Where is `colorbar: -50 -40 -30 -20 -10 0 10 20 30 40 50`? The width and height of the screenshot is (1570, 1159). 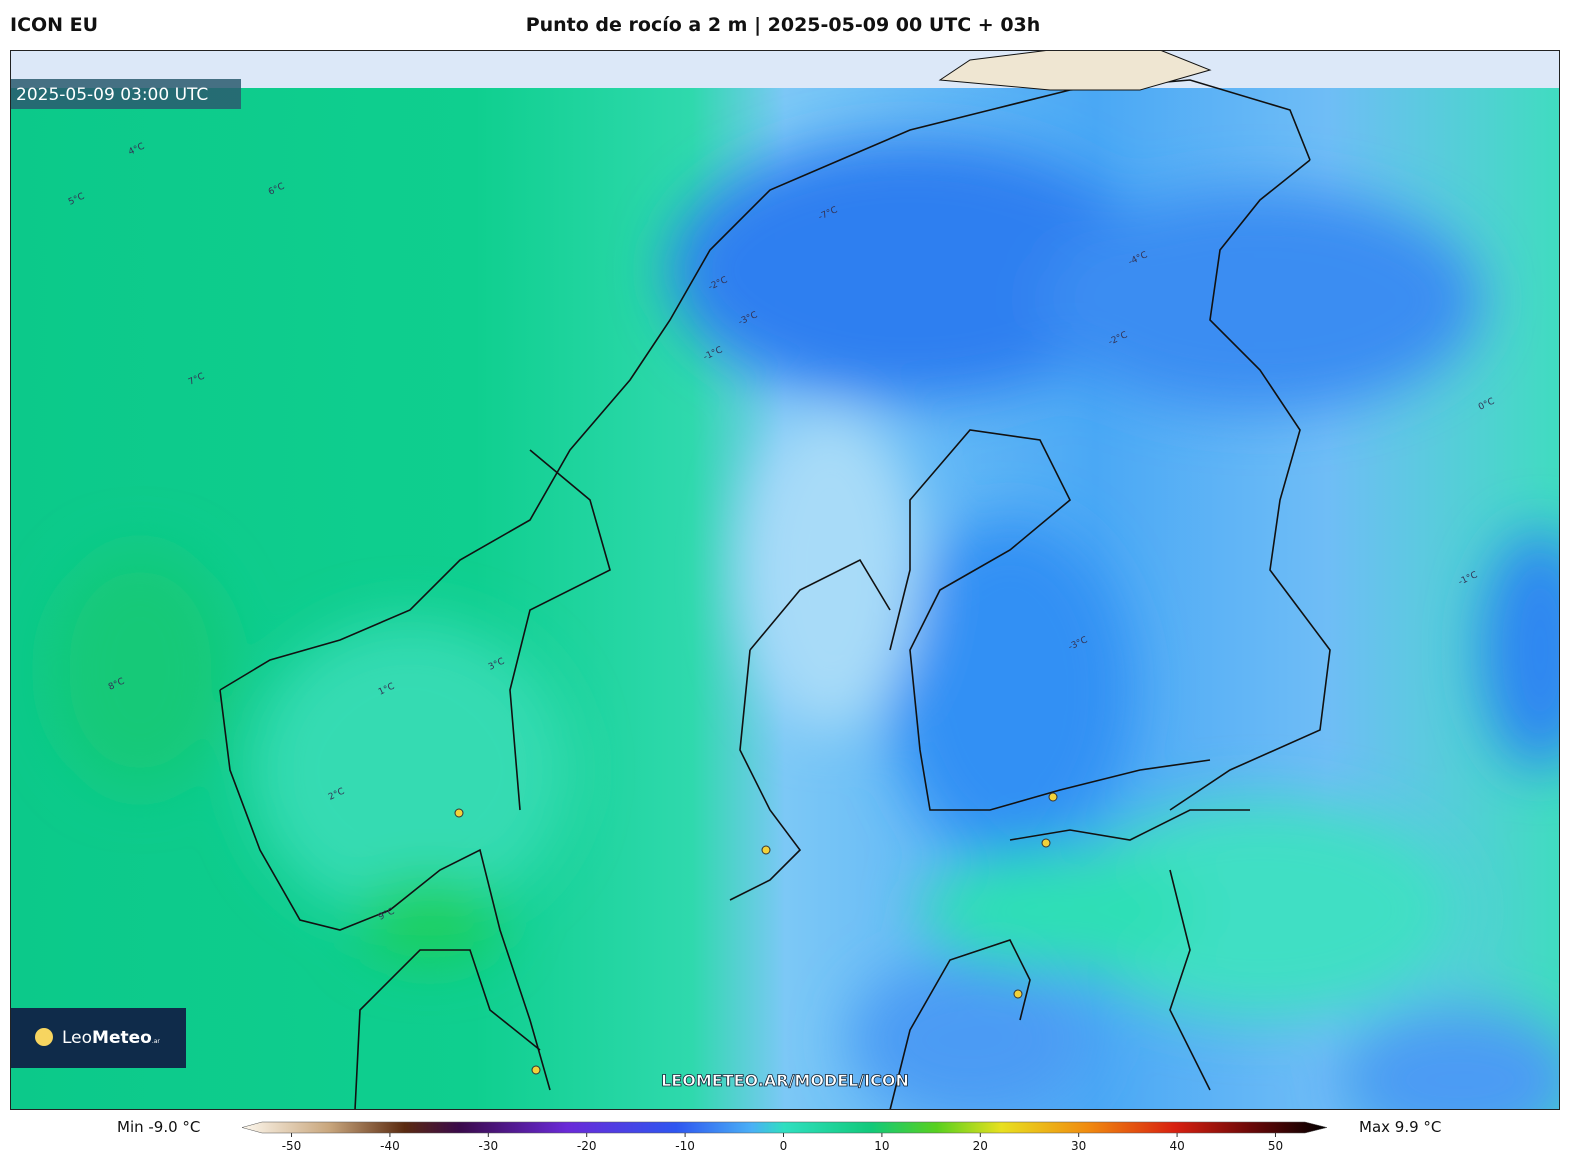
colorbar: -50 -40 -30 -20 -10 0 10 20 30 40 50 is located at coordinates (784, 1137).